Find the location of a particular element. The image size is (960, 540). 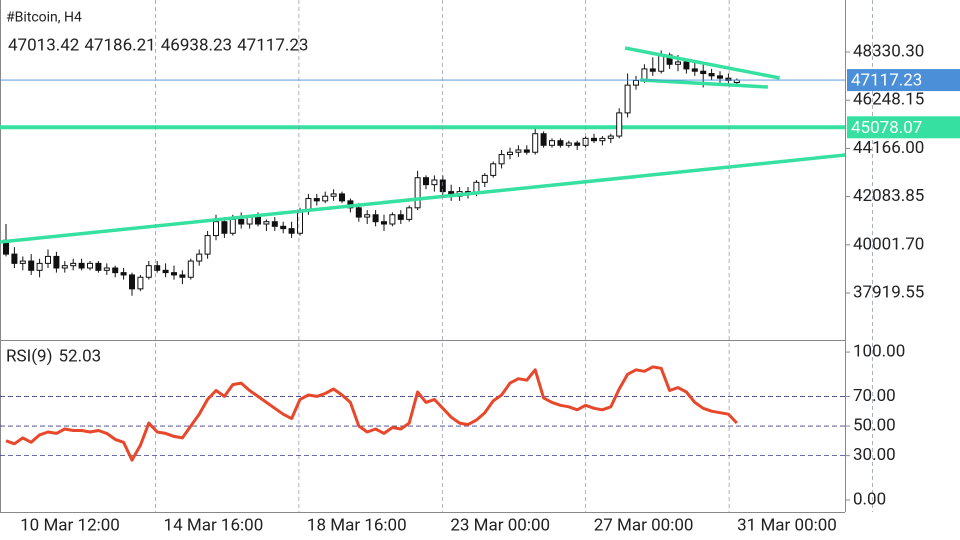

rsi-tick-label: 70.00 is located at coordinates (874, 396).